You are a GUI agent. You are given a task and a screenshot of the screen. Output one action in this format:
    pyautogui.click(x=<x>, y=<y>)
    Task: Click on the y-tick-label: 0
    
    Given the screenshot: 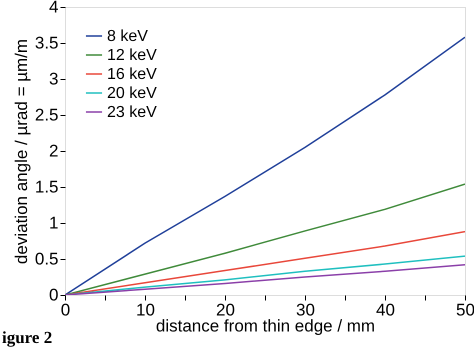 What is the action you would take?
    pyautogui.click(x=53, y=295)
    